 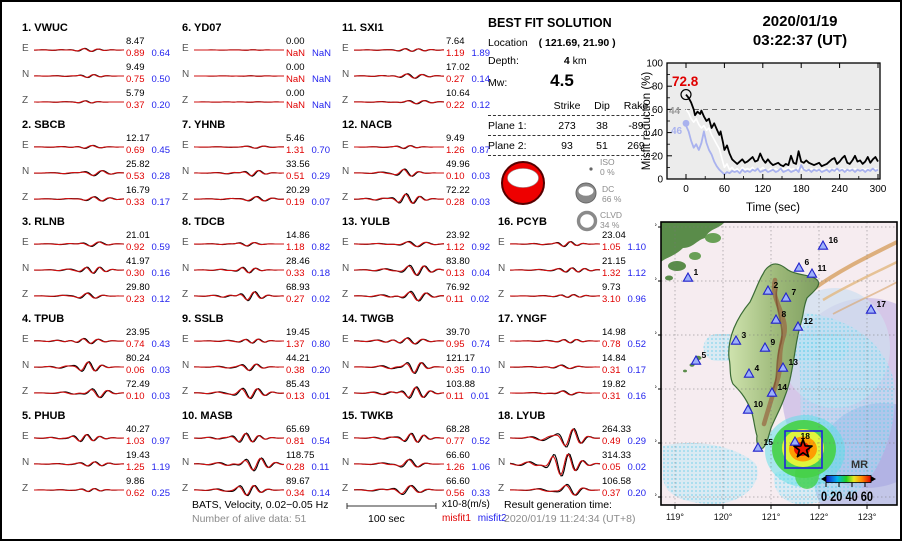 I want to click on channel-row-e: E 68.28 0.77 0.52, so click(x=421, y=437).